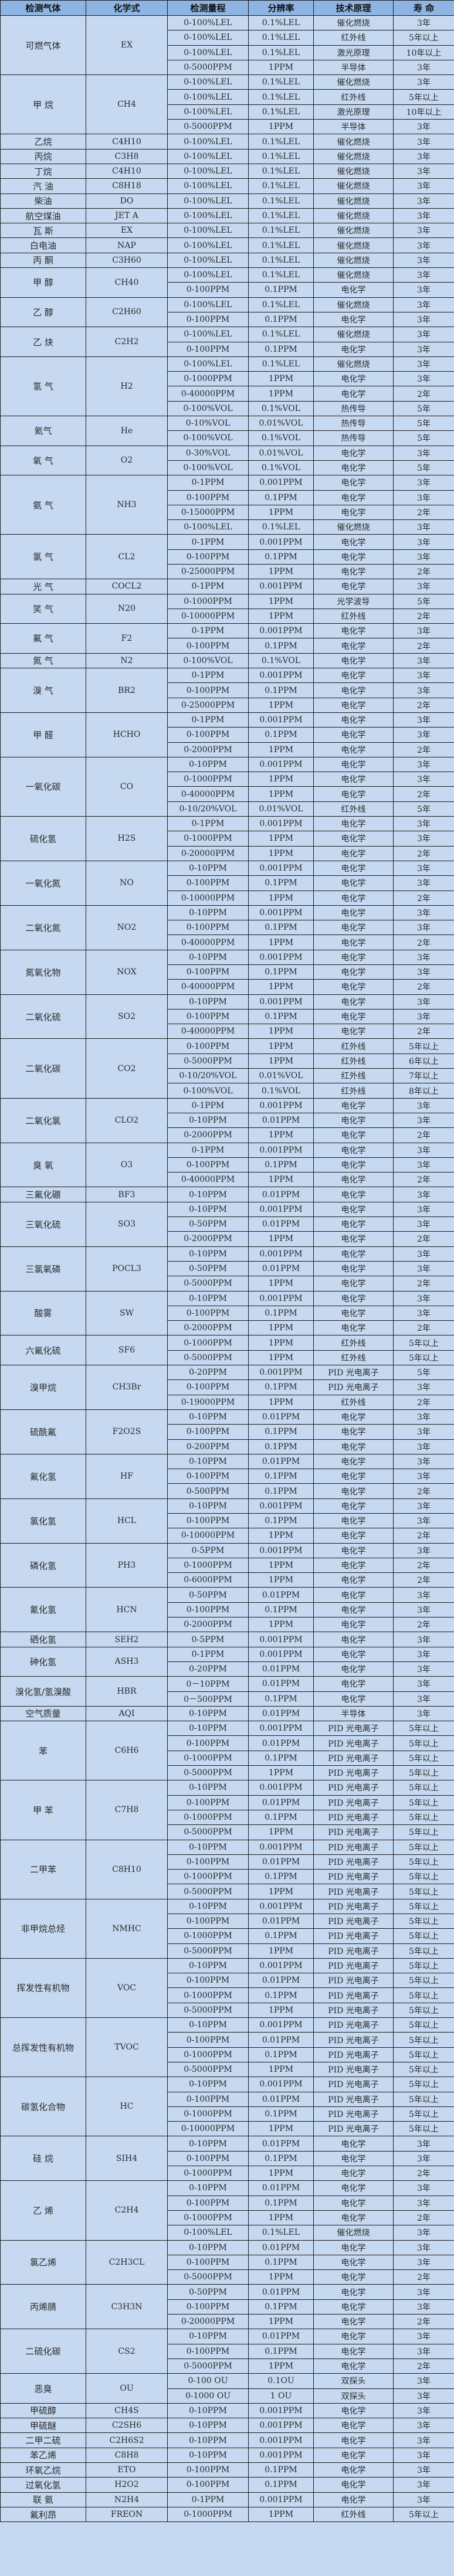 The width and height of the screenshot is (454, 2576). Describe the element at coordinates (227, 1877) in the screenshot. I see `table-row: 0-1000PPM 0.1PPM PID 光电离子 5年以上` at that location.